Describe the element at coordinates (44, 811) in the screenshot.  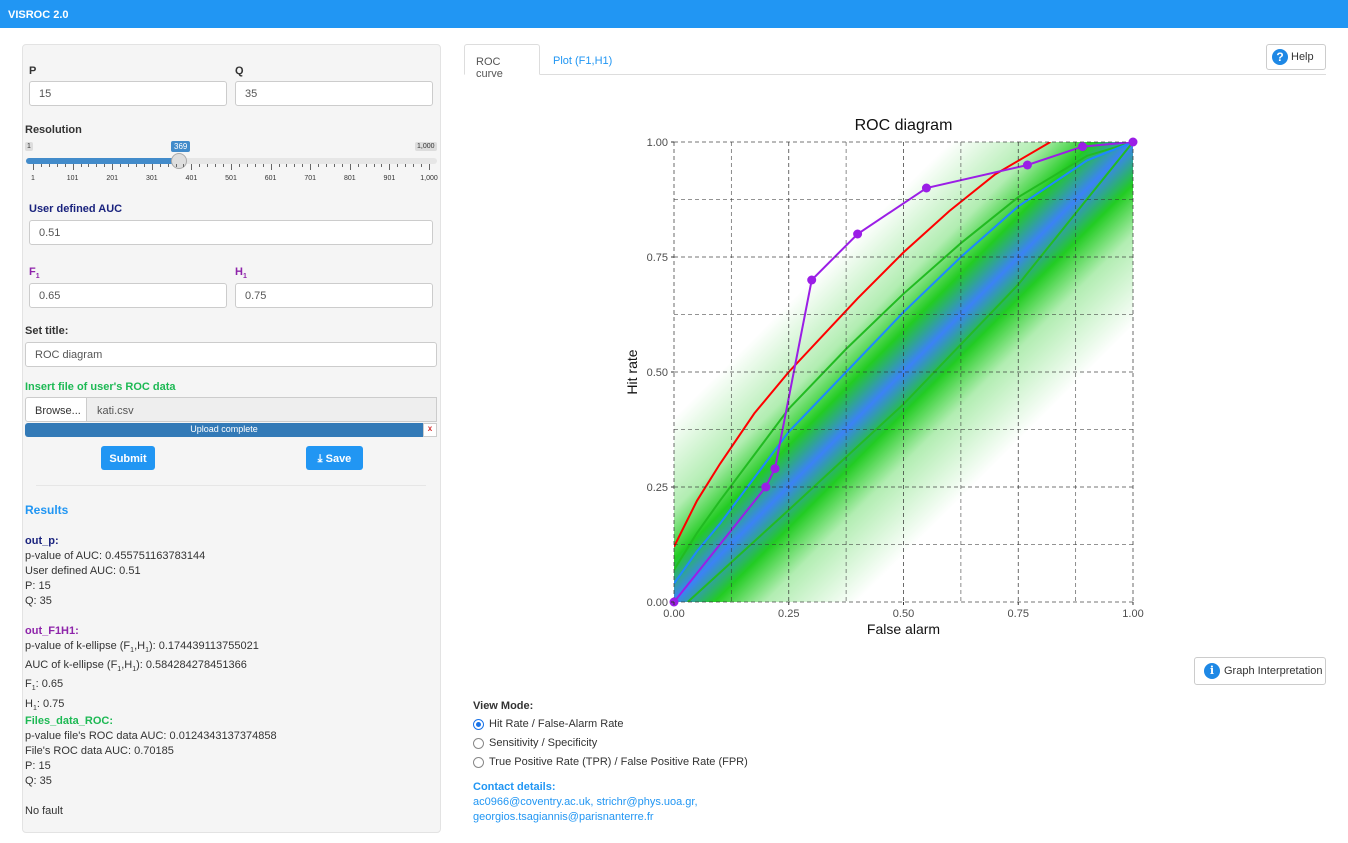
I see `status-text: No fault` at that location.